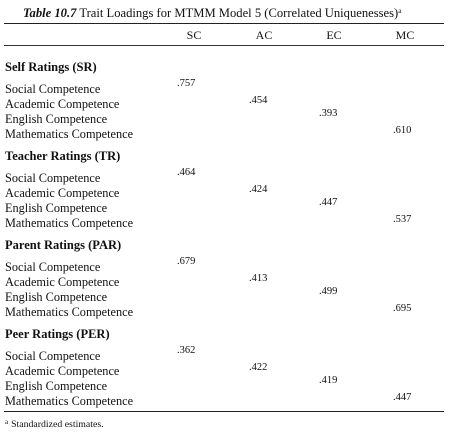  I want to click on loading-value: .695, so click(402, 308).